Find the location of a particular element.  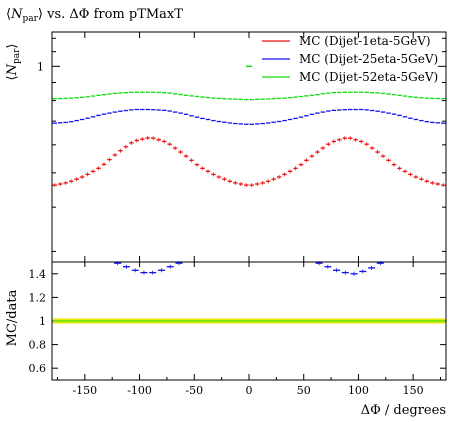

ratio-ytick-label: 1 is located at coordinates (42, 321).